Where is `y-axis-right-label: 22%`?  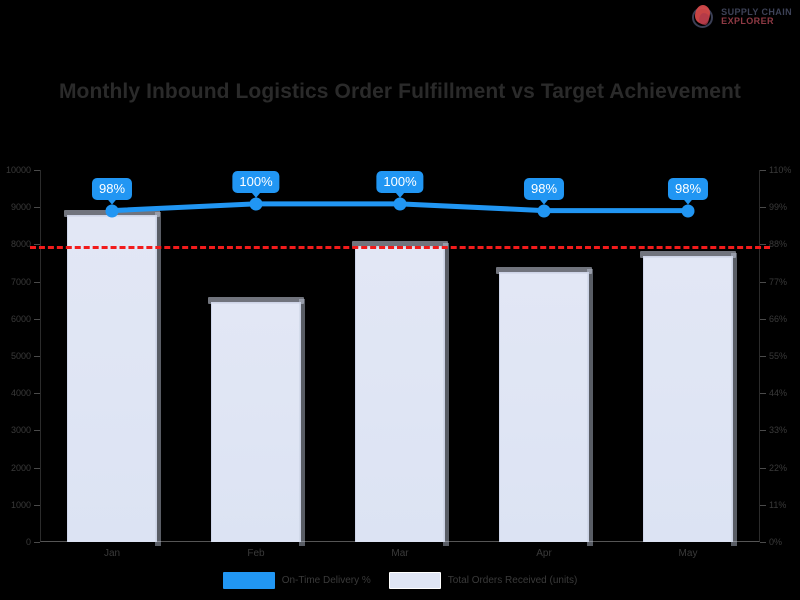
y-axis-right-label: 22% is located at coordinates (778, 467).